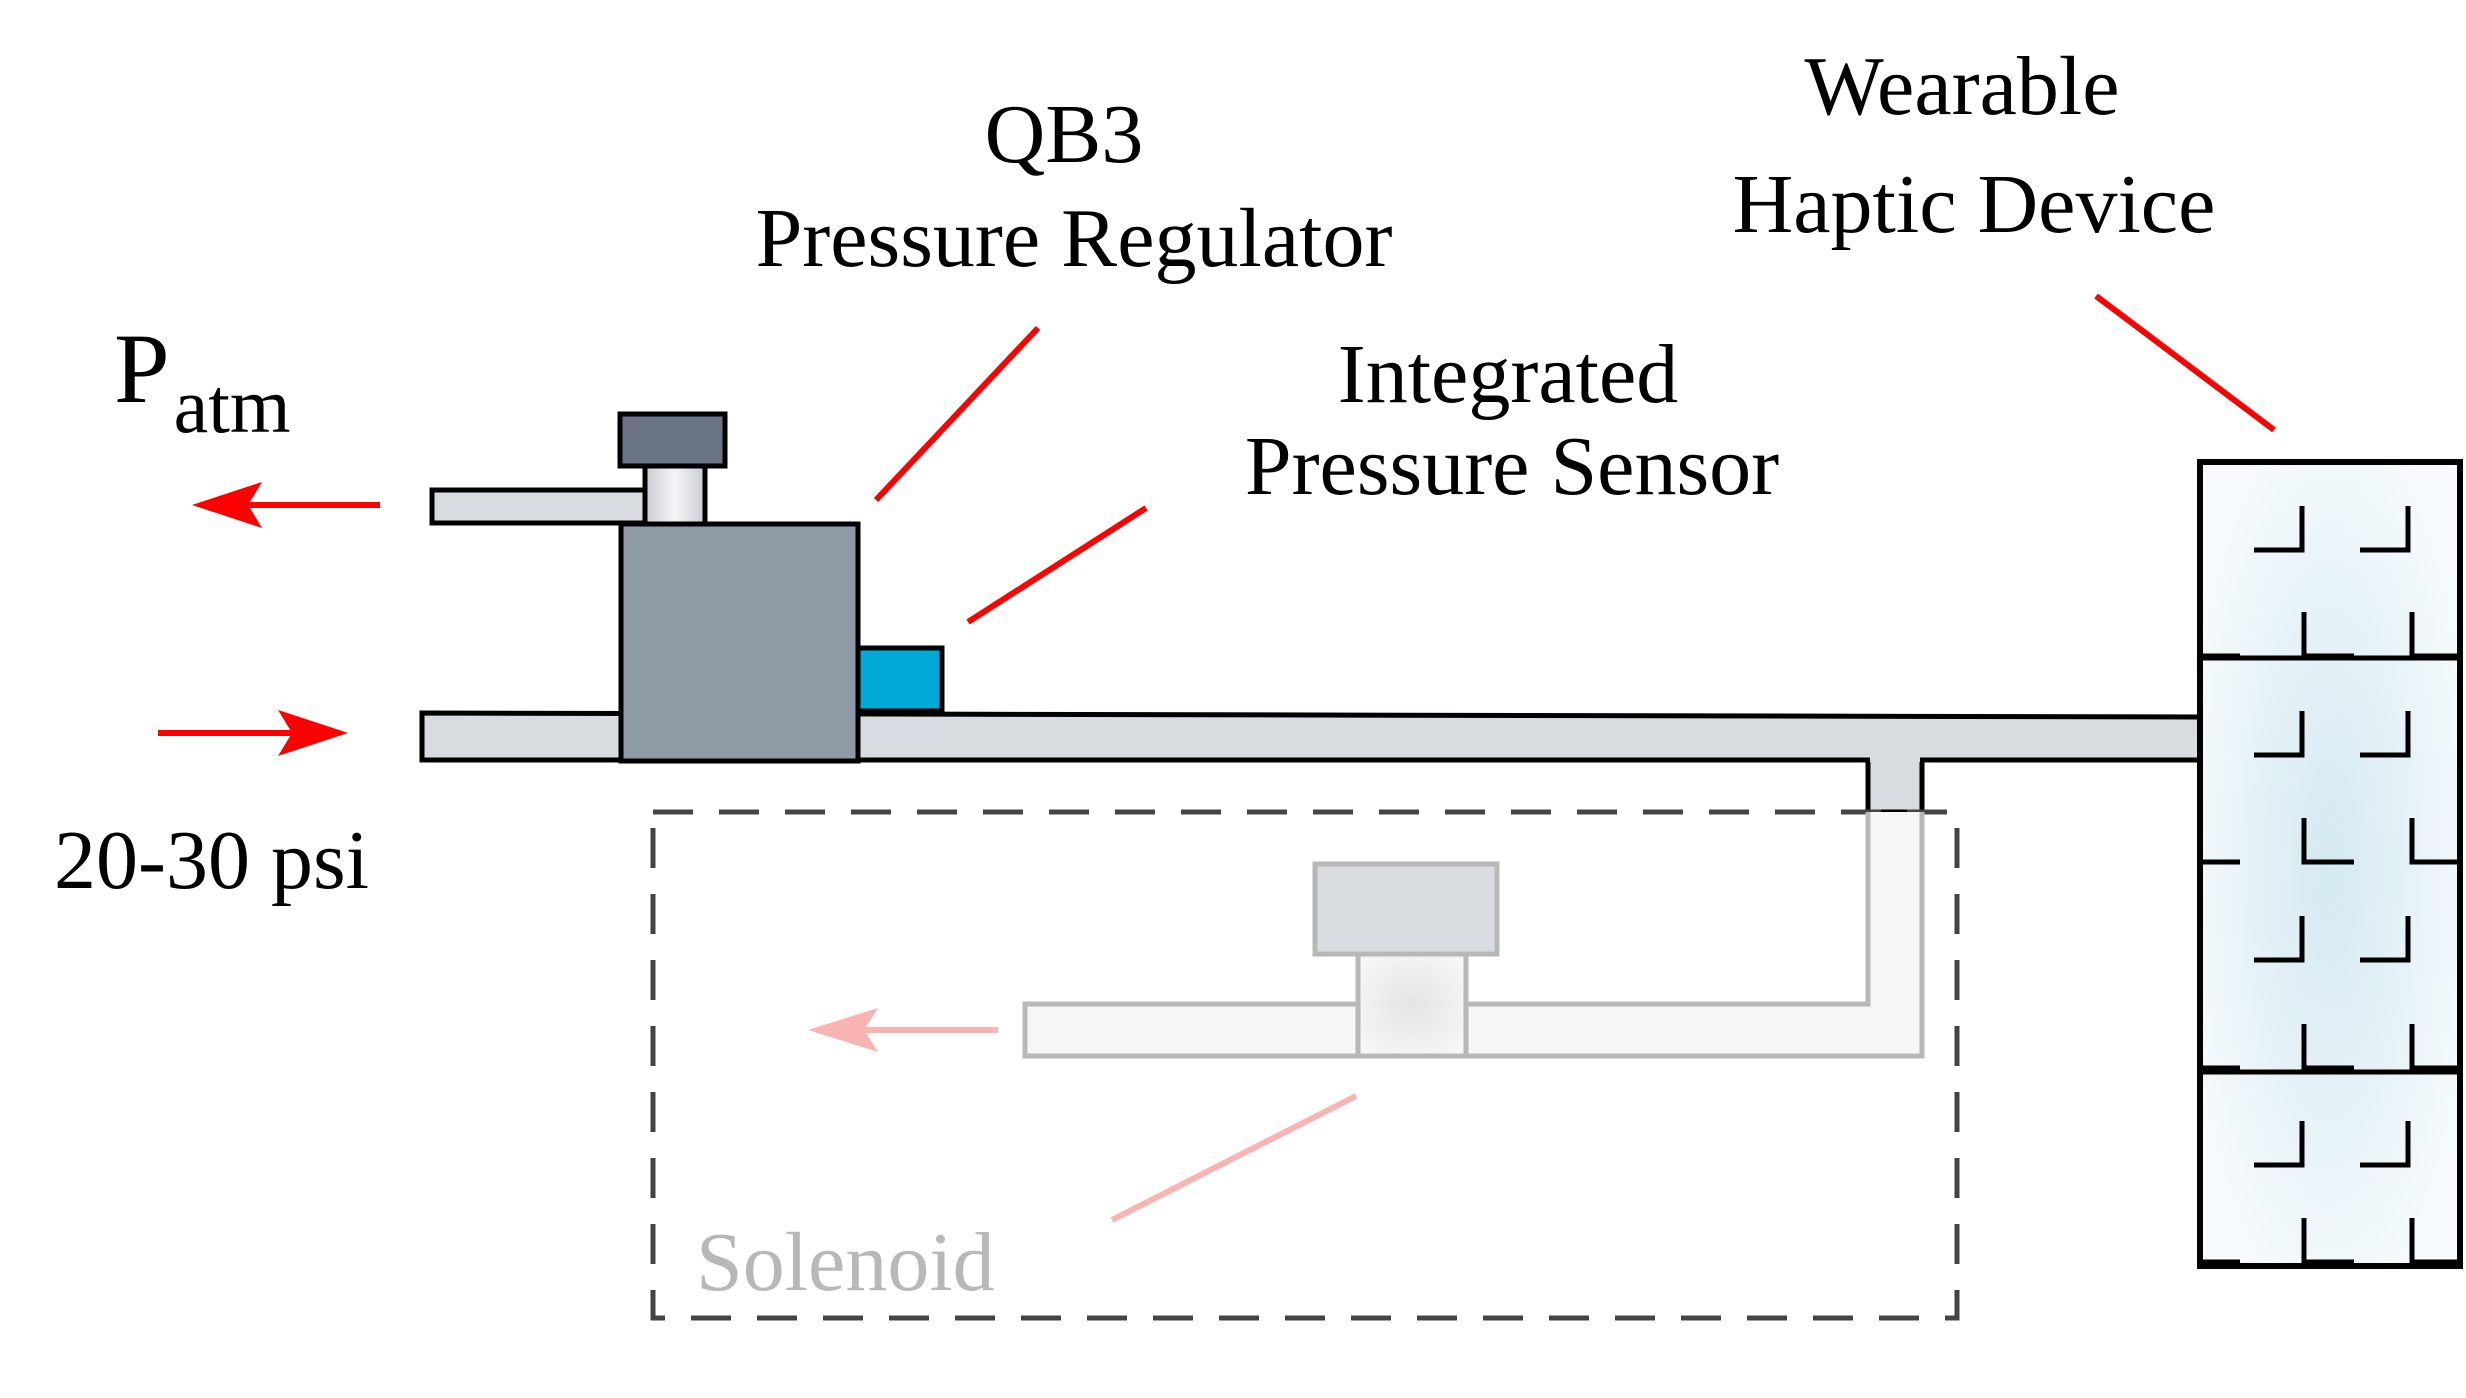 This screenshot has width=2466, height=1398. Describe the element at coordinates (1064, 134) in the screenshot. I see `regulator-label-line1: QB3` at that location.